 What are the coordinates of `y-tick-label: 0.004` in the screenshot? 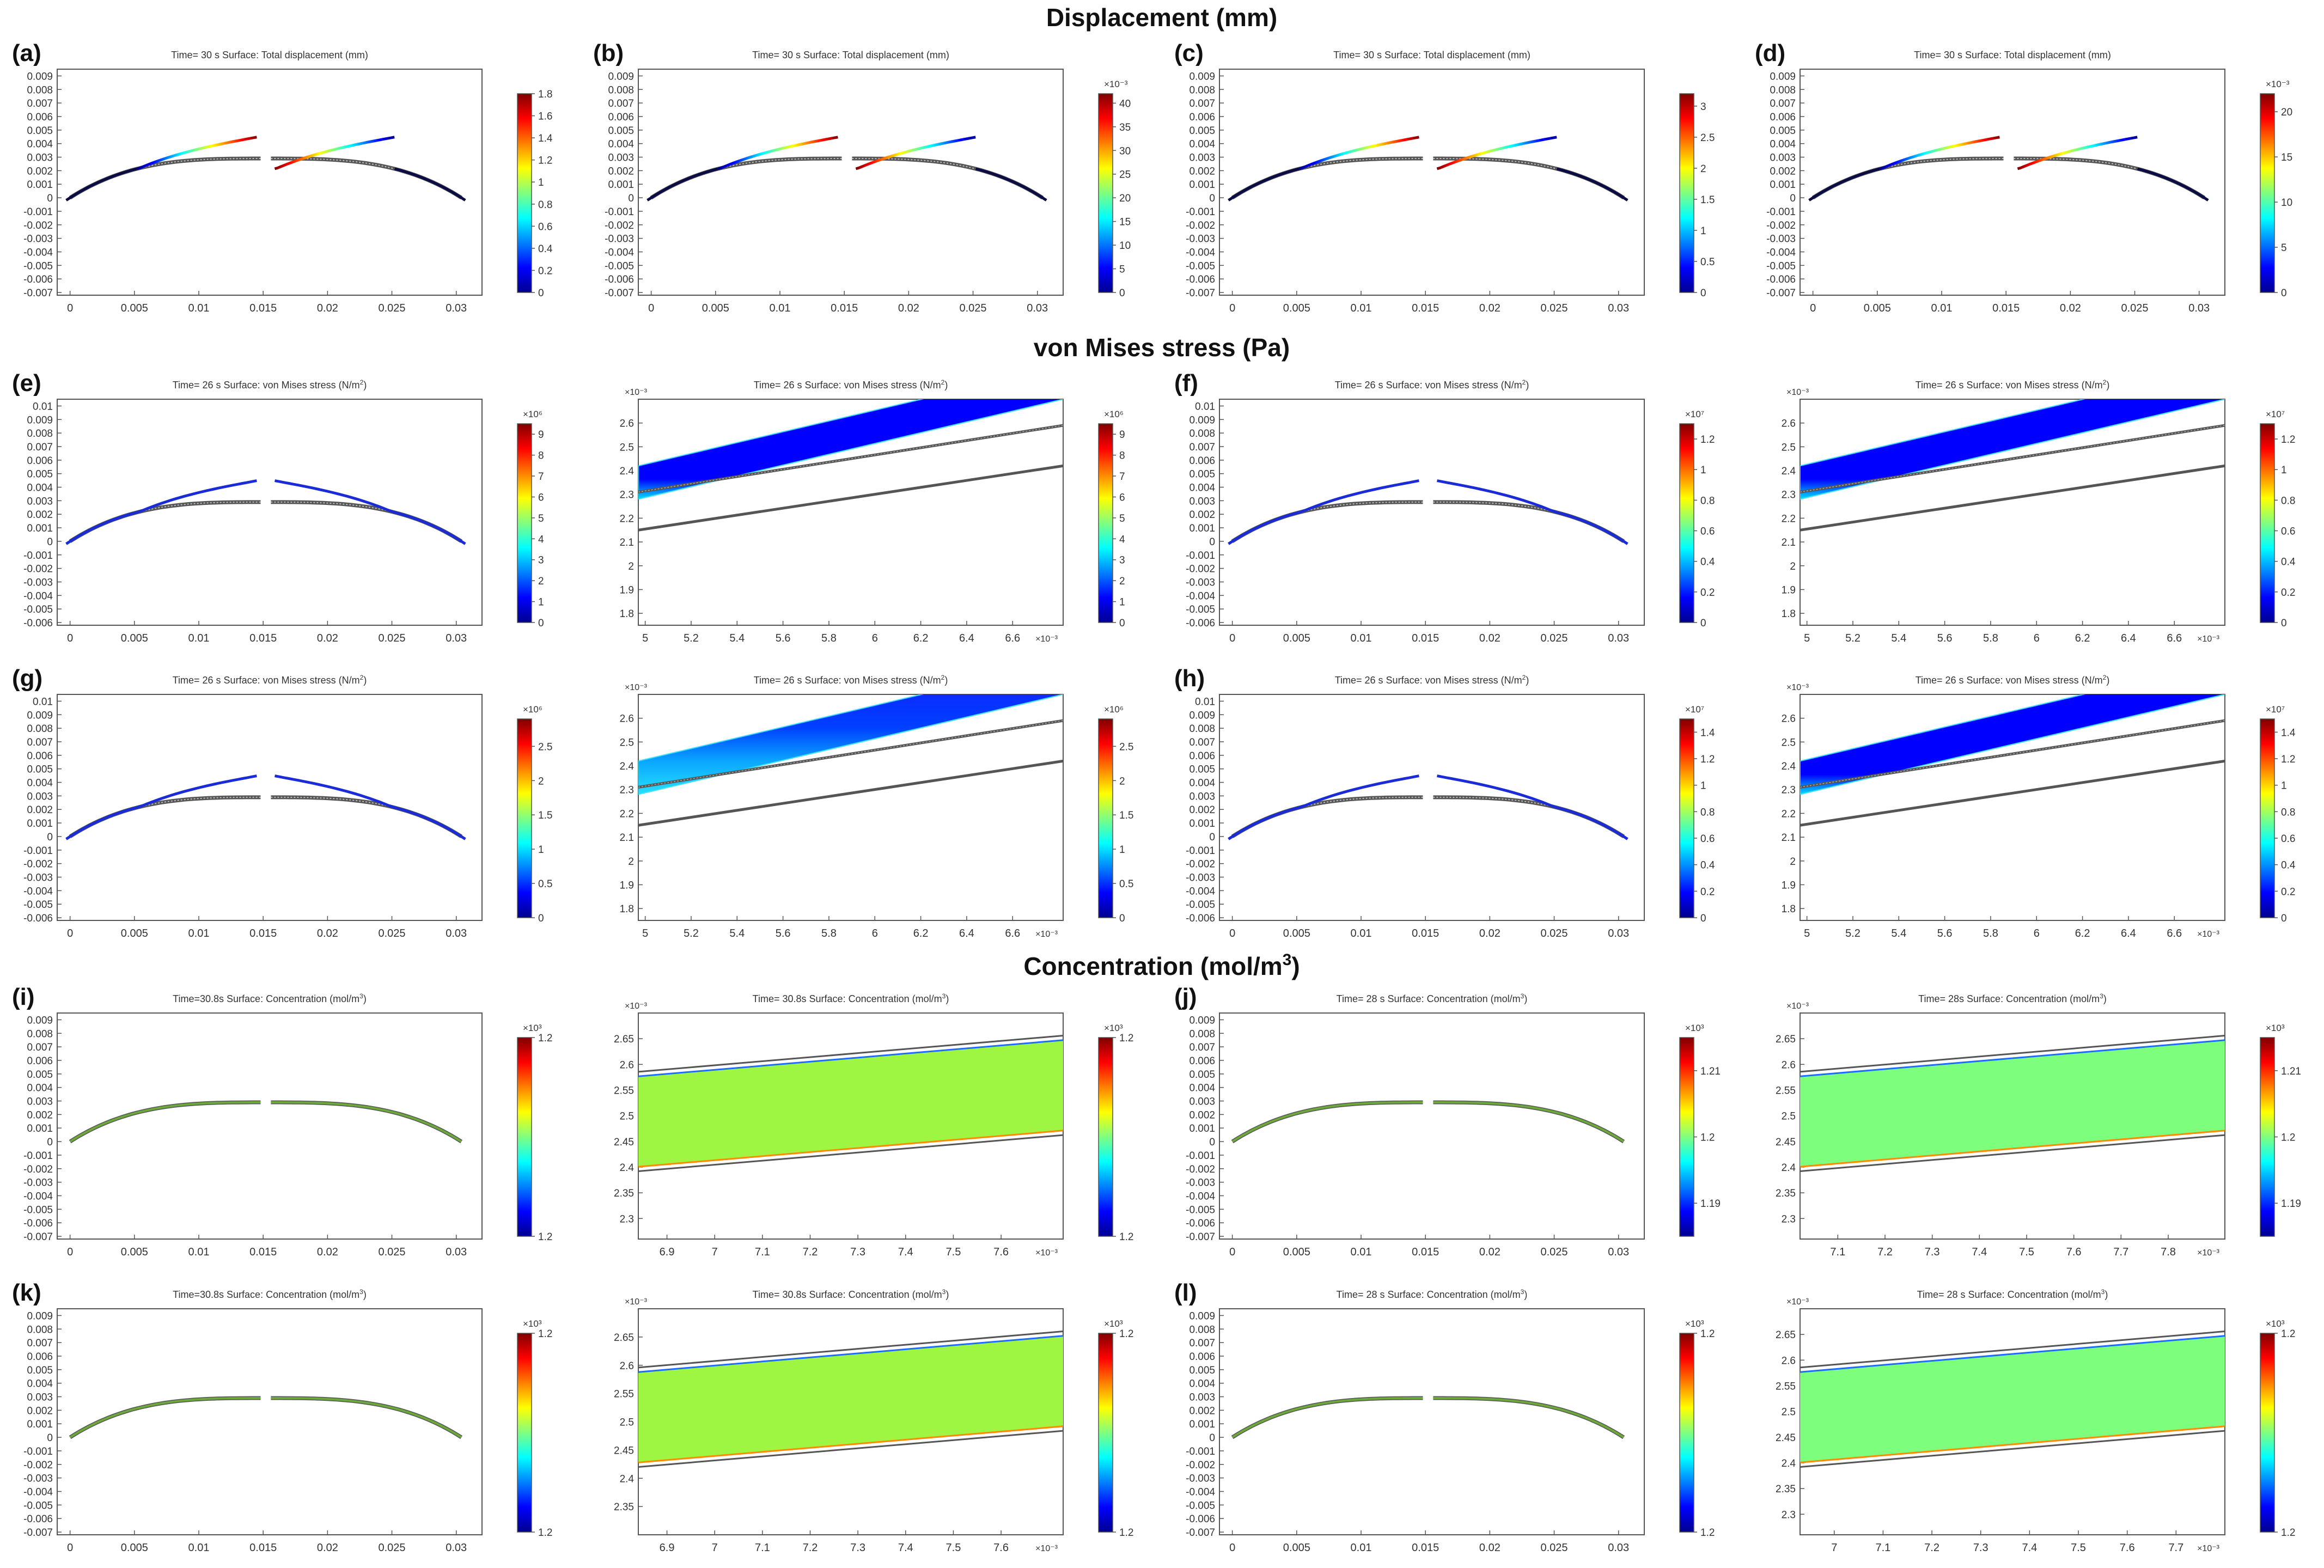 It's located at (40, 144).